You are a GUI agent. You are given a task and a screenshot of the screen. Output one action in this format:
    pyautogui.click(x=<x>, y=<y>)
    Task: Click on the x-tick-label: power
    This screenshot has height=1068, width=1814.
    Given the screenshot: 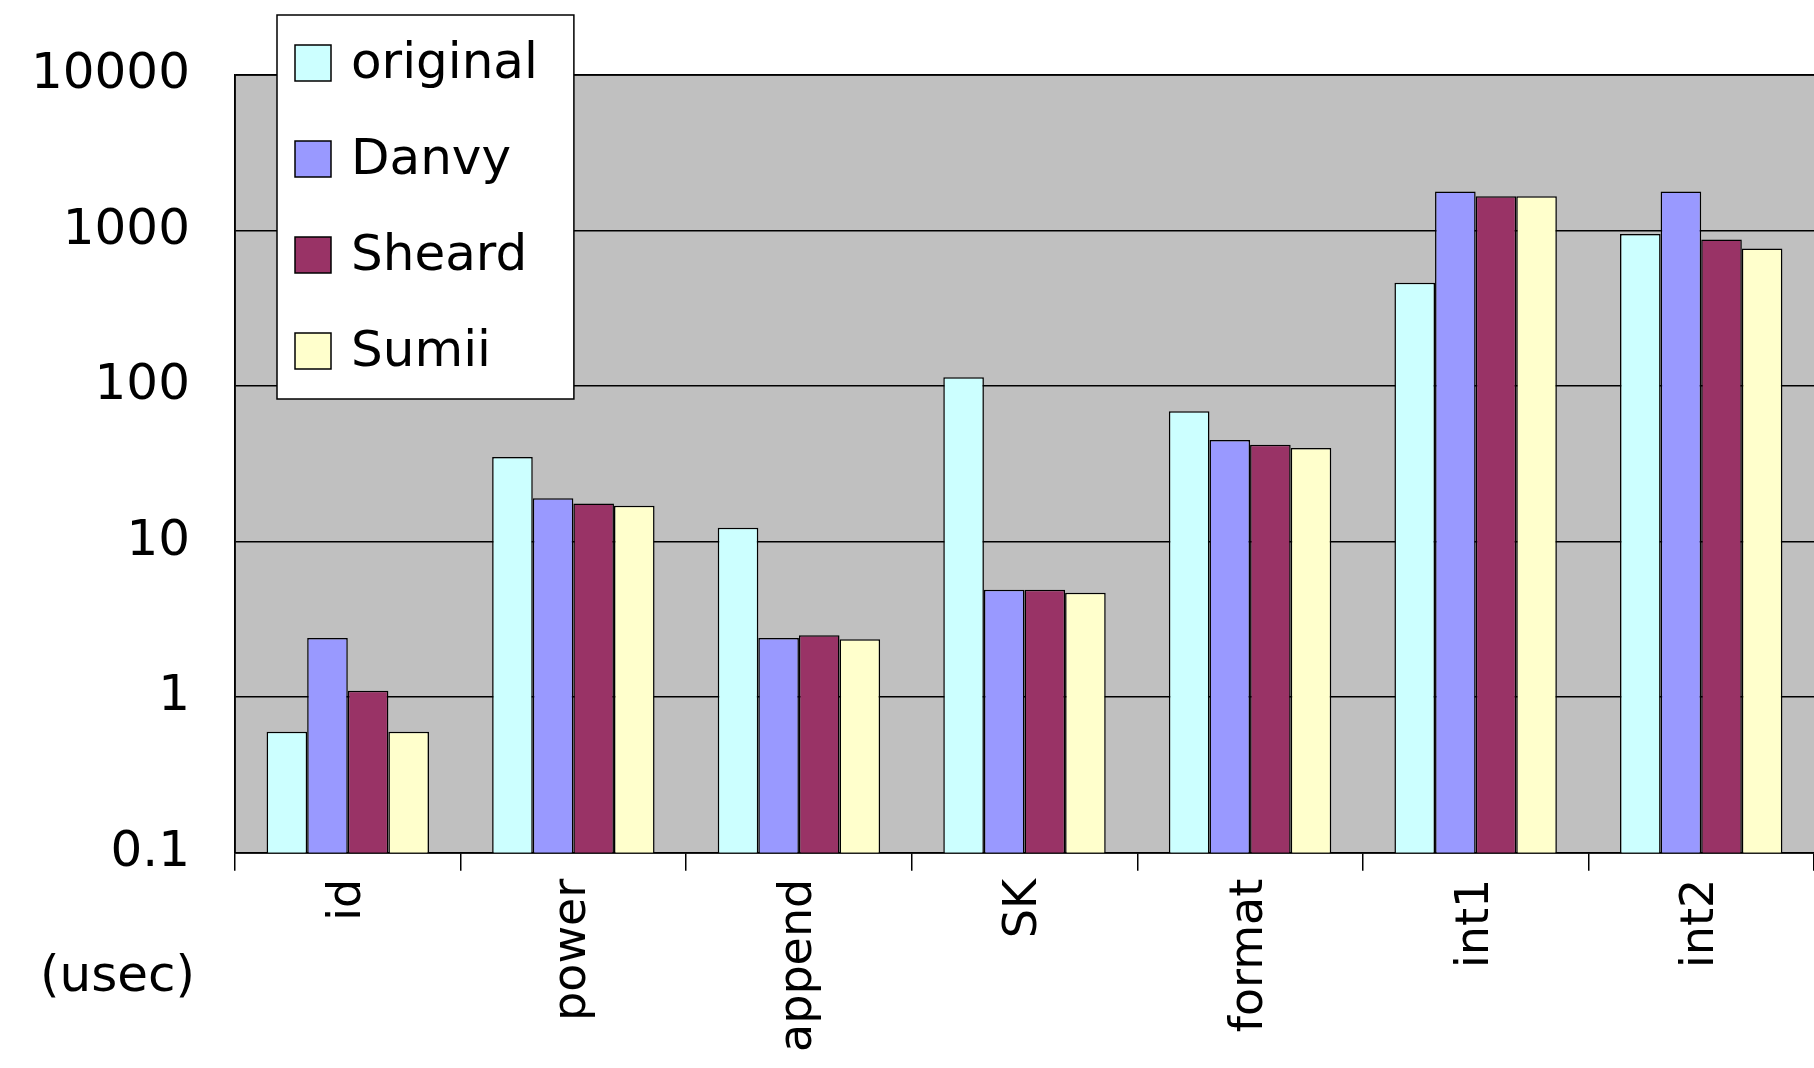 What is the action you would take?
    pyautogui.click(x=569, y=949)
    